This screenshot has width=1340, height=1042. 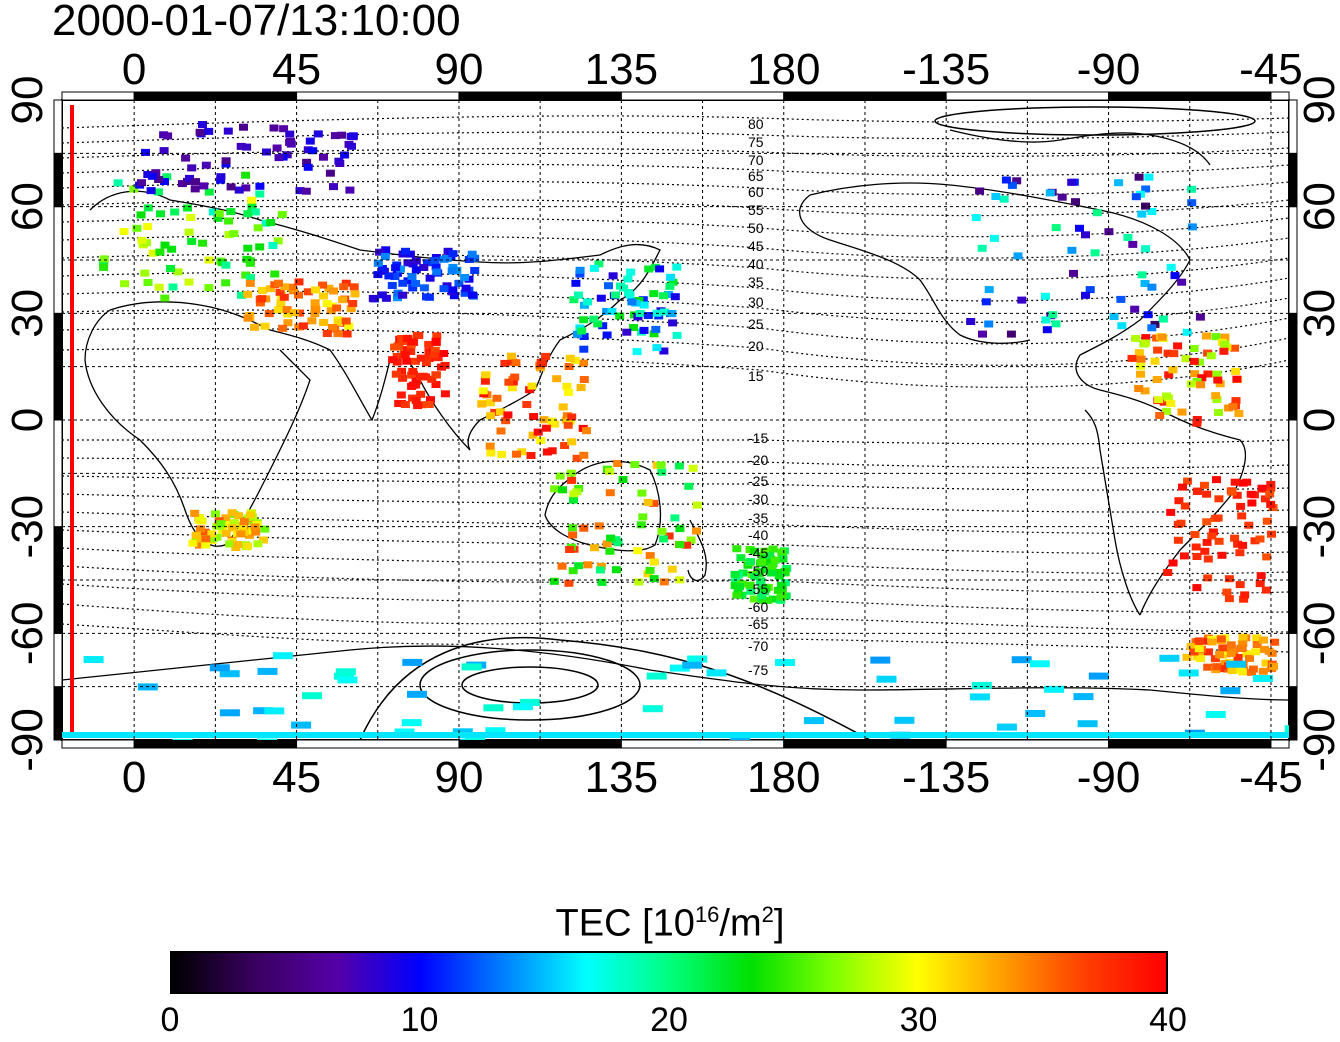 I want to click on contour-label: -15, so click(x=758, y=438).